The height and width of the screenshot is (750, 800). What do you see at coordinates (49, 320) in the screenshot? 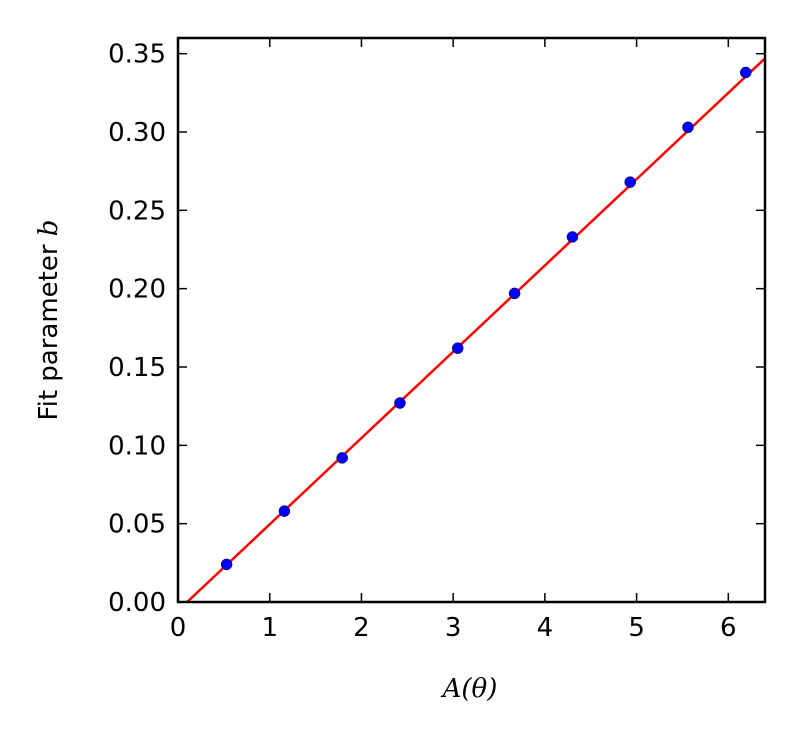
I see `y-axis-label: Fit parameter b` at bounding box center [49, 320].